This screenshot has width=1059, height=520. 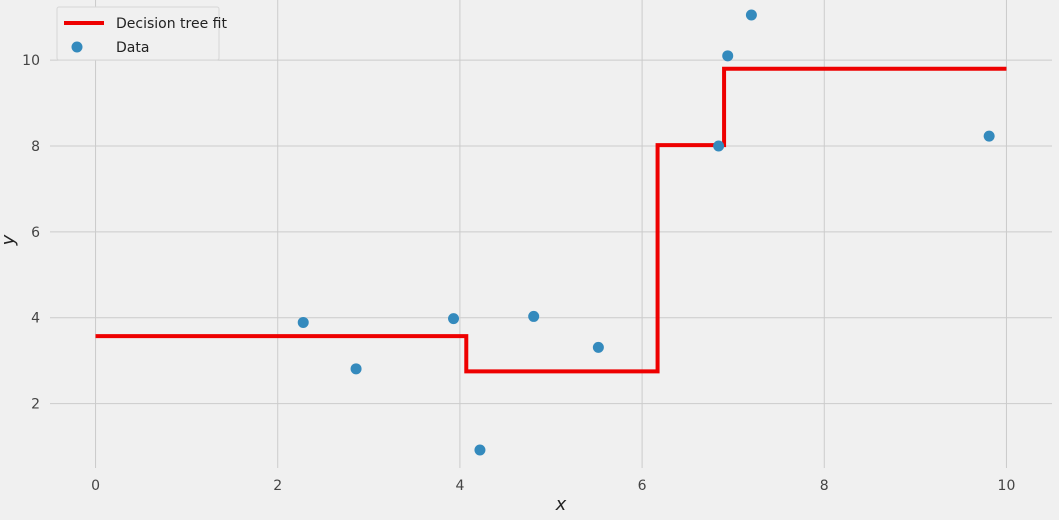 I want to click on x-tick-labels: 0 2 4 6 8 10, so click(x=553, y=486).